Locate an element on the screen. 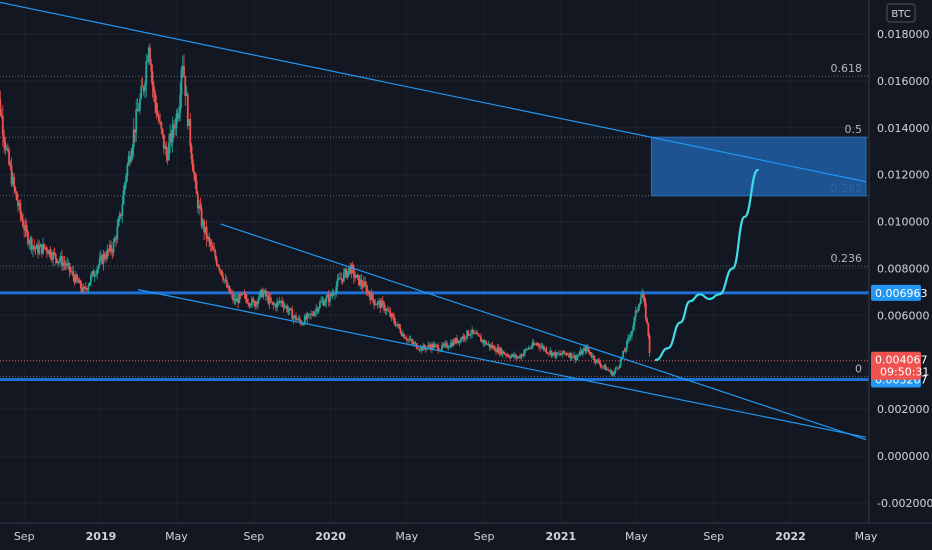 This screenshot has width=932, height=550. target-zone-box is located at coordinates (758, 166).